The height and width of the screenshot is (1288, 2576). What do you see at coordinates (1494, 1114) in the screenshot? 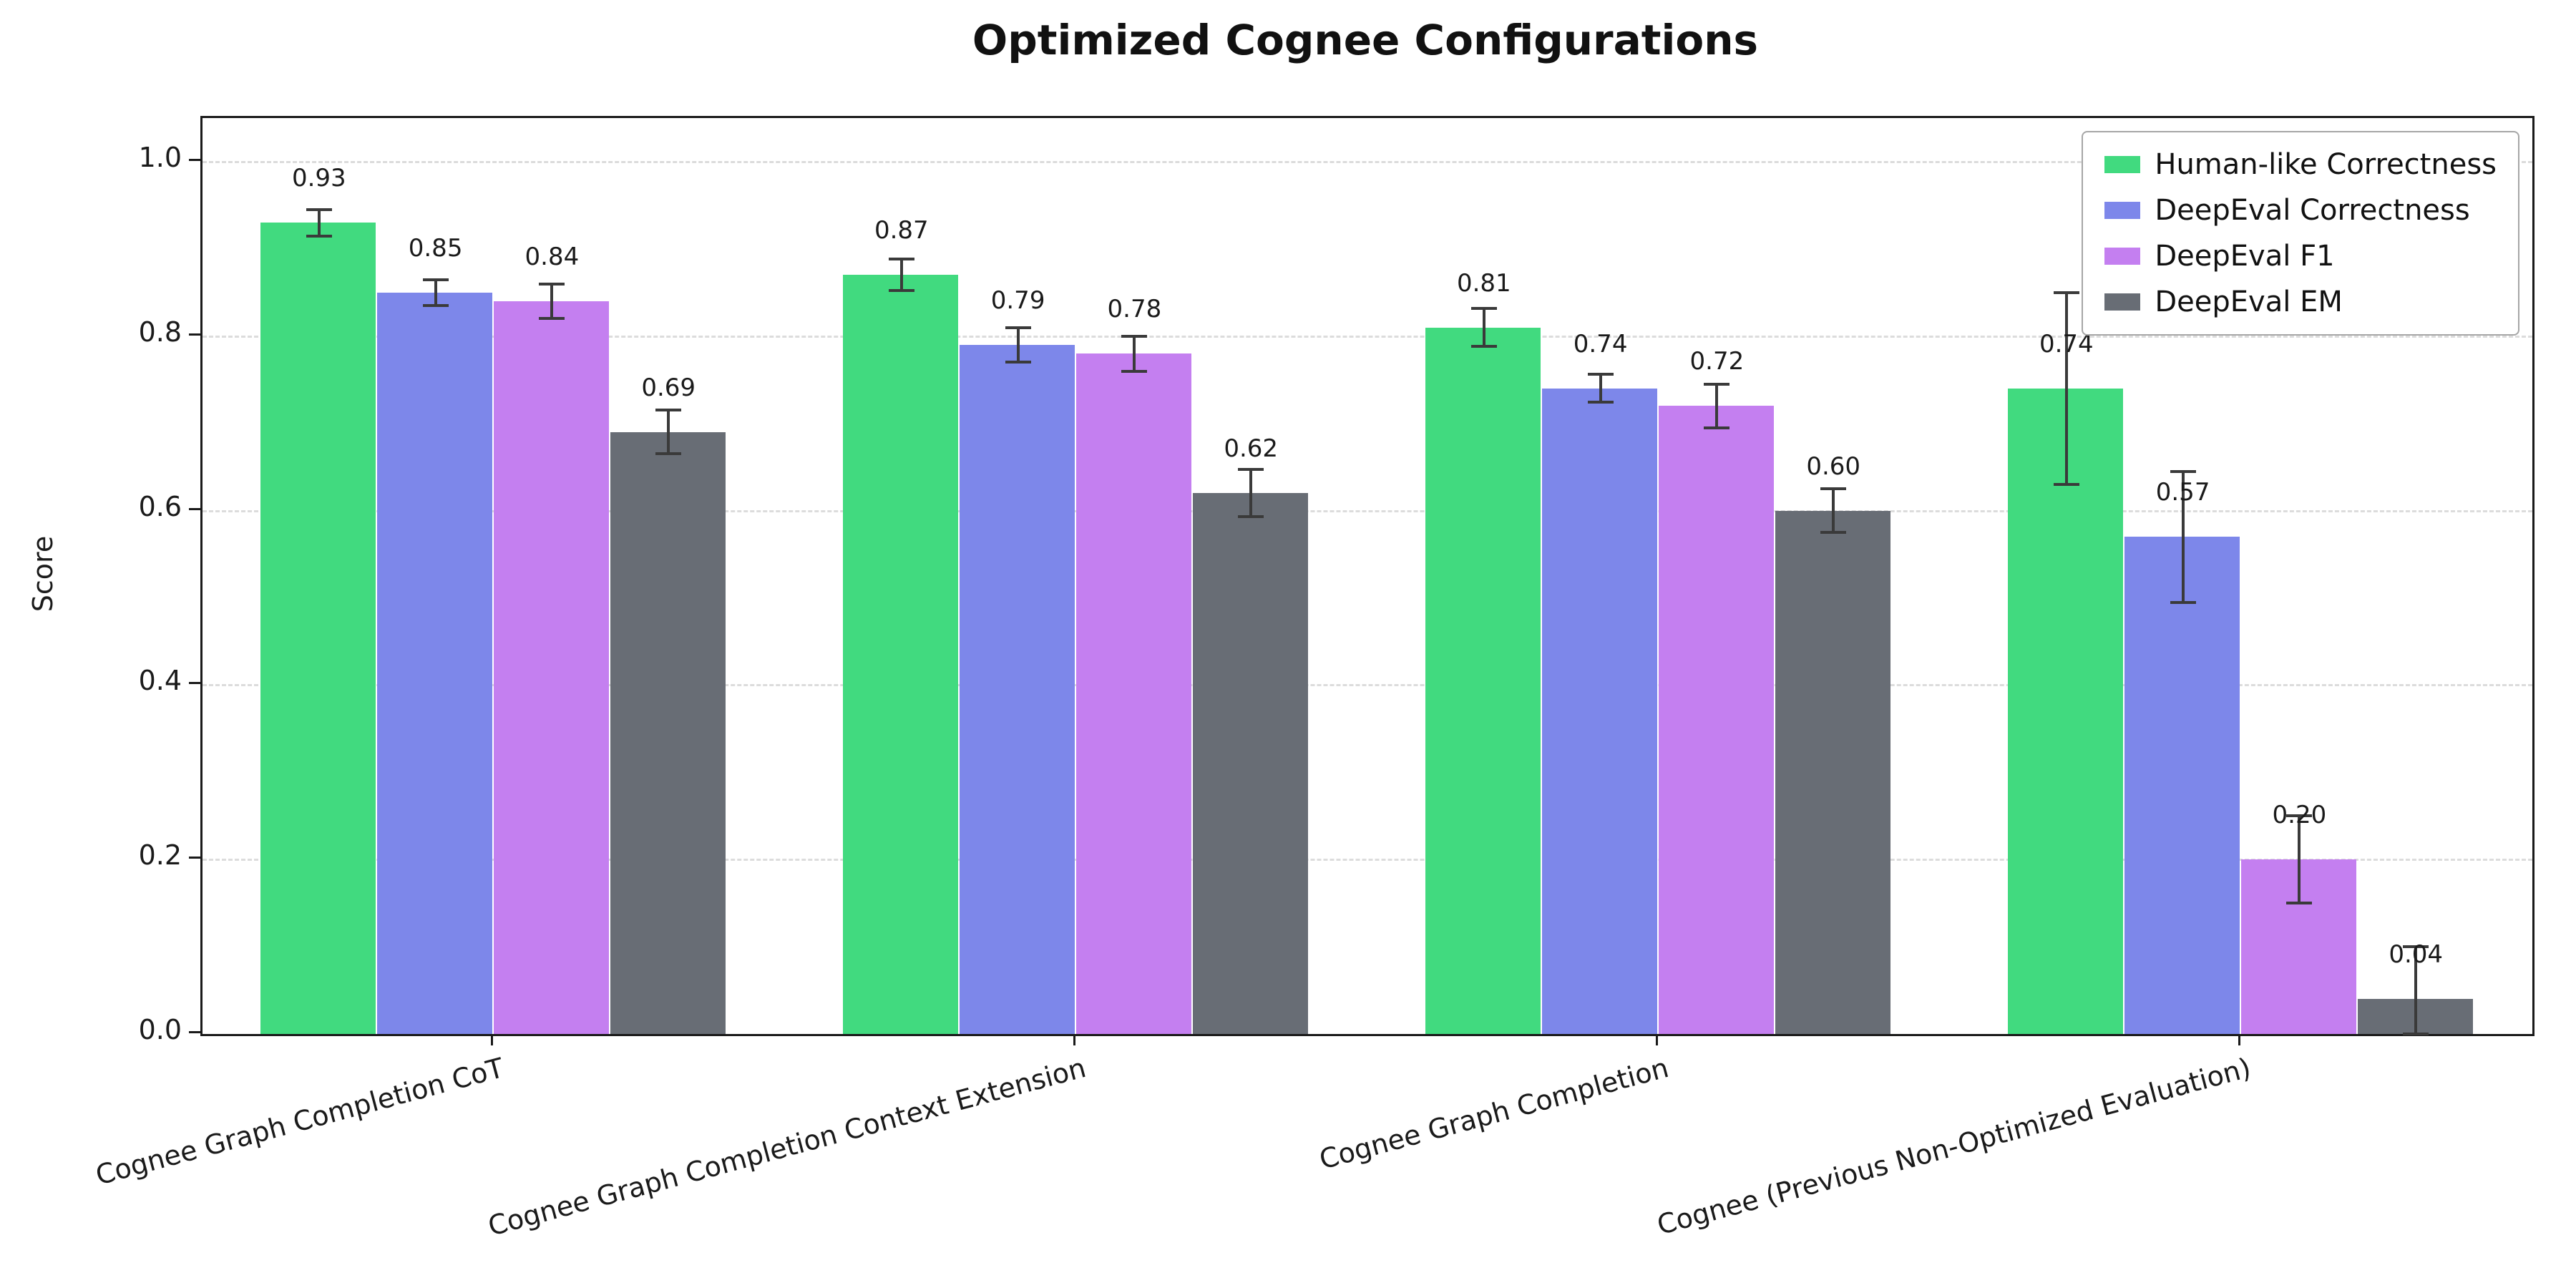
I see `x-tick-label-text: Cognee Graph Completion` at bounding box center [1494, 1114].